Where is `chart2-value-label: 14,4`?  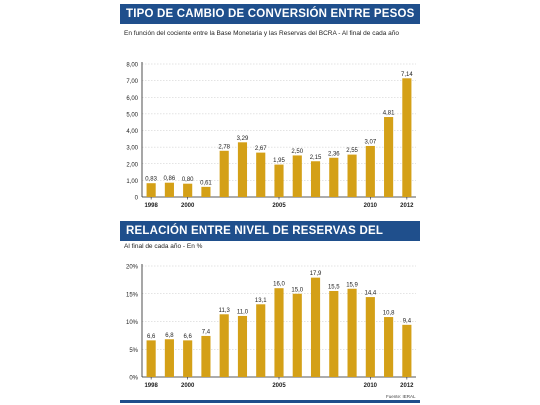 chart2-value-label: 14,4 is located at coordinates (370, 294).